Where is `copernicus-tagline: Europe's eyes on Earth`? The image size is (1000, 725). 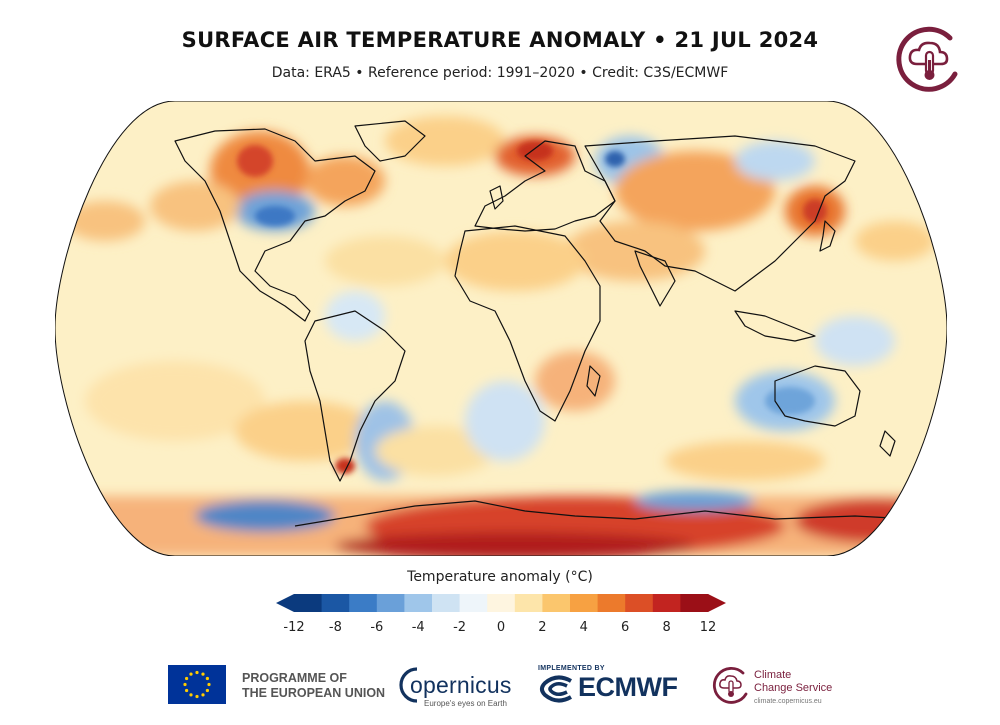 copernicus-tagline: Europe's eyes on Earth is located at coordinates (465, 703).